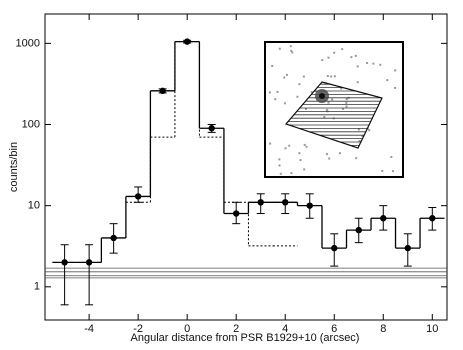 The height and width of the screenshot is (350, 463). I want to click on inset-source-core, so click(322, 96).